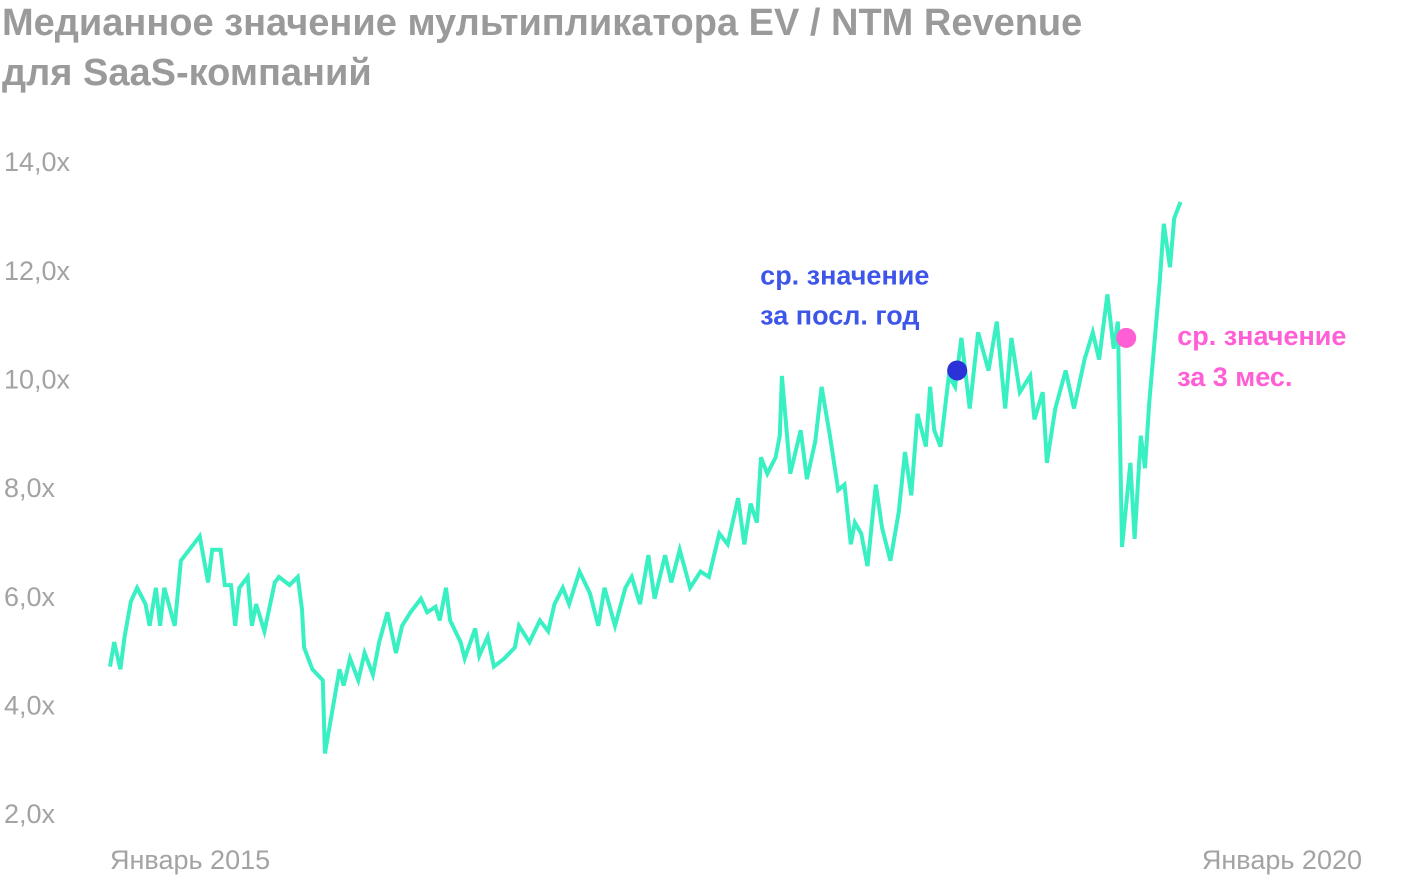 The width and height of the screenshot is (1401, 882). Describe the element at coordinates (30, 488) in the screenshot. I see `y-tick-label: 8,0x` at that location.